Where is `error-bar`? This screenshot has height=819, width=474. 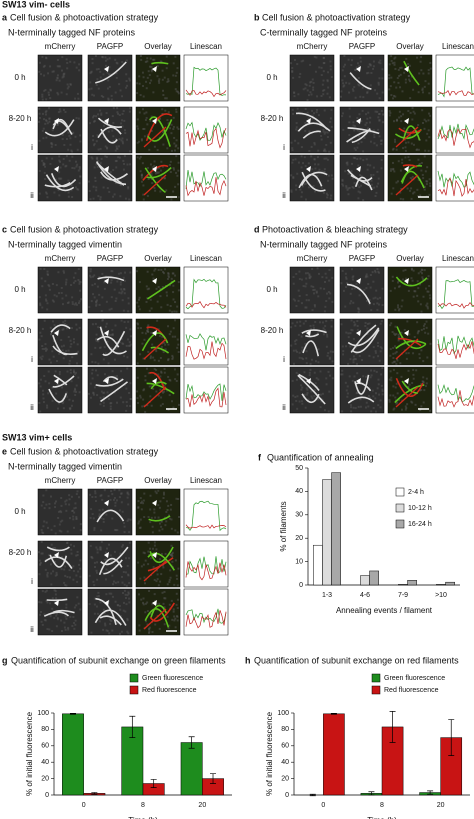 error-bar is located at coordinates (392, 727).